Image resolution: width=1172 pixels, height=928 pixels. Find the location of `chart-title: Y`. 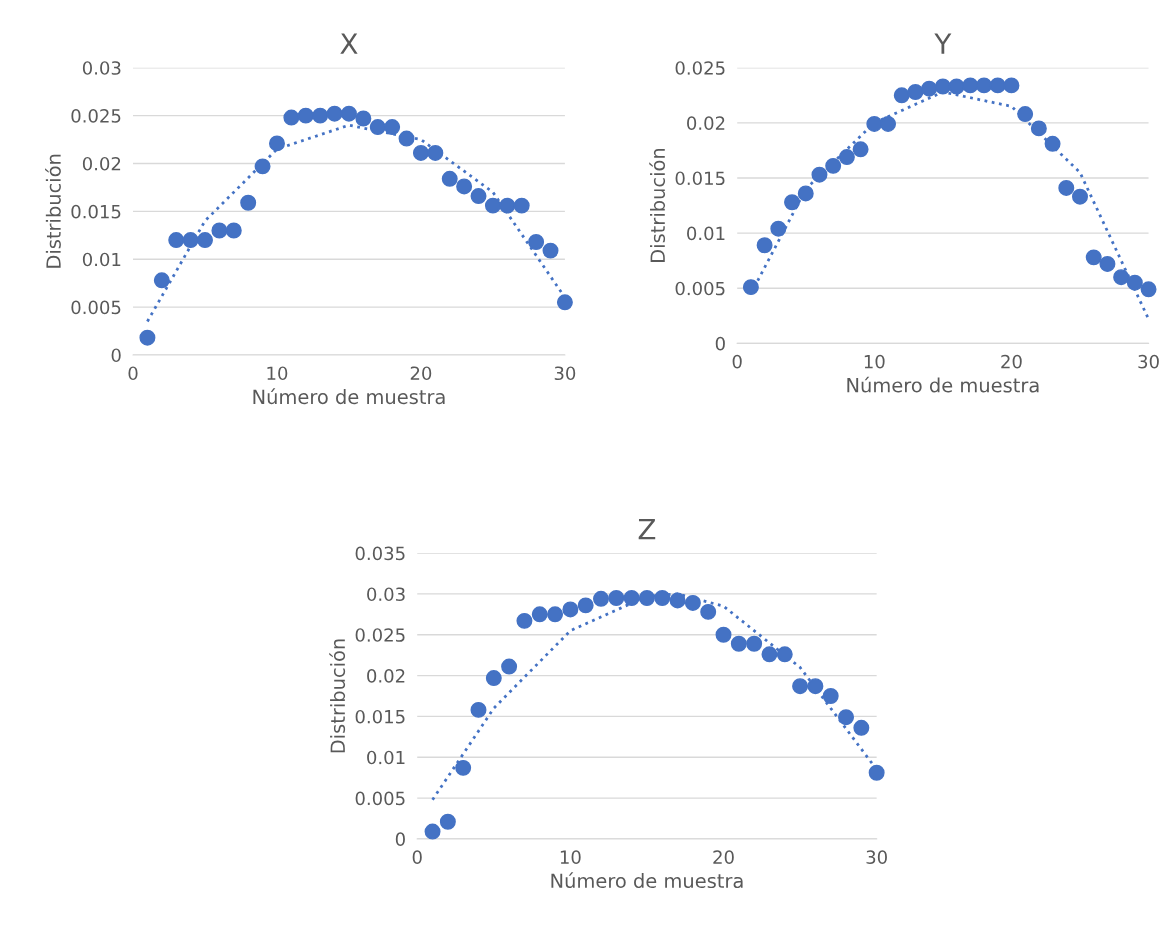

chart-title: Y is located at coordinates (943, 43).